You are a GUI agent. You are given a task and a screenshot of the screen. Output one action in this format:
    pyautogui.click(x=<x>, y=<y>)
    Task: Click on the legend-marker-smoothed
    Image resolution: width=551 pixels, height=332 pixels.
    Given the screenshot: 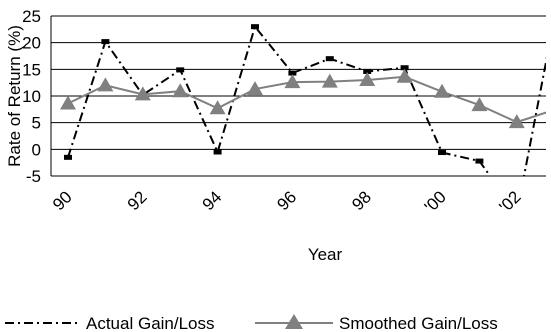 What is the action you would take?
    pyautogui.click(x=294, y=321)
    